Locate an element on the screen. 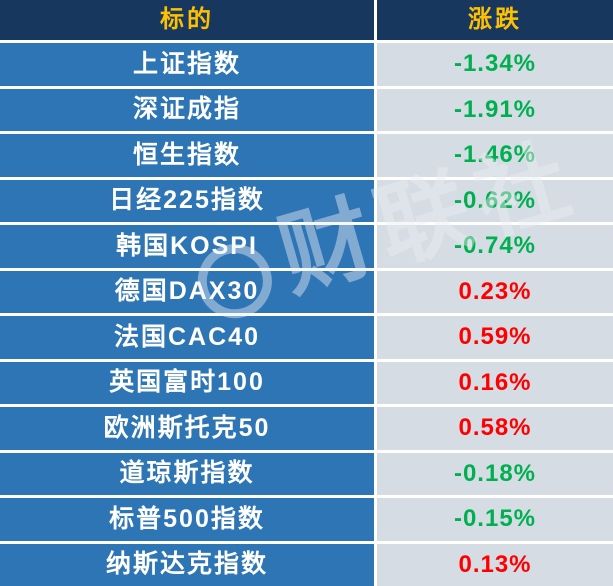 This screenshot has height=586, width=613. change-value-cell: -1.34% is located at coordinates (495, 64).